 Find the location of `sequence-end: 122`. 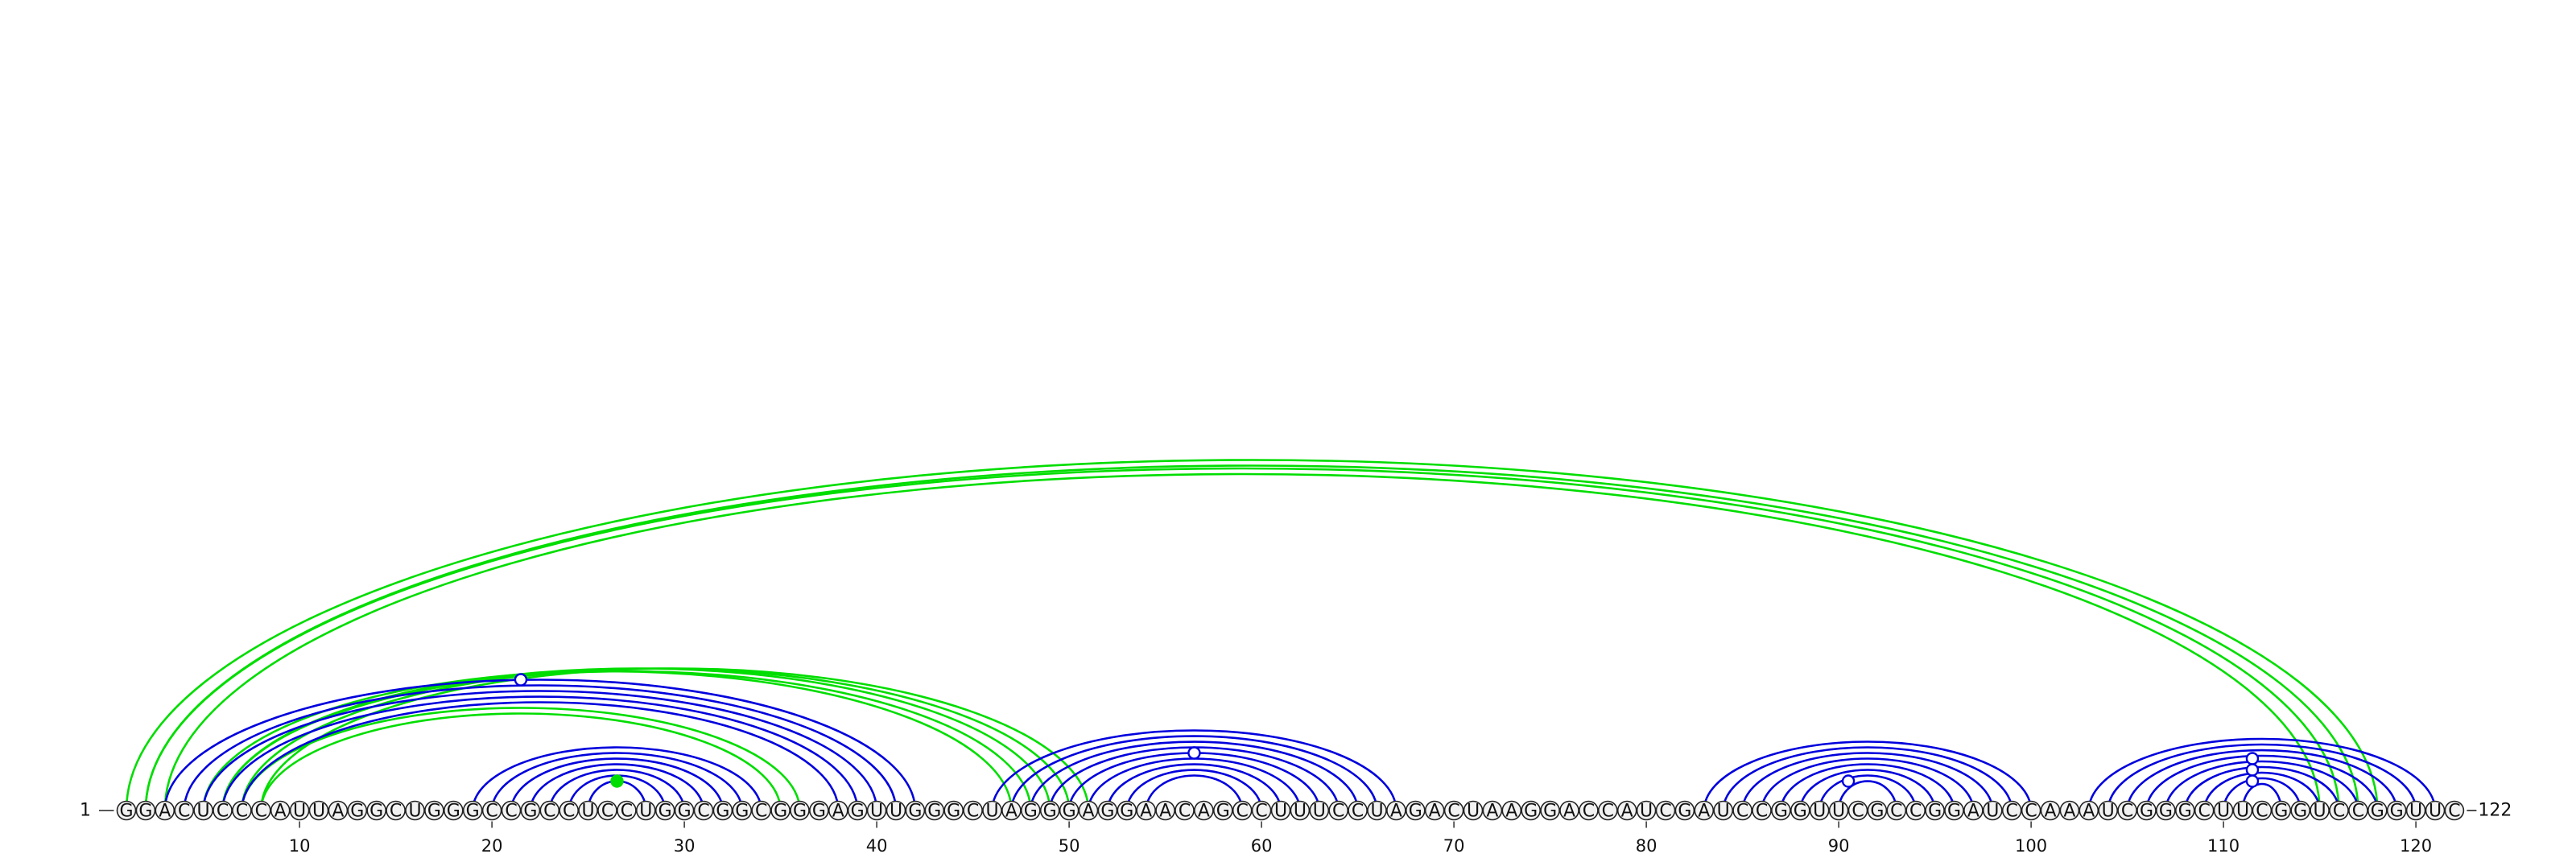

sequence-end: 122 is located at coordinates (2489, 811).